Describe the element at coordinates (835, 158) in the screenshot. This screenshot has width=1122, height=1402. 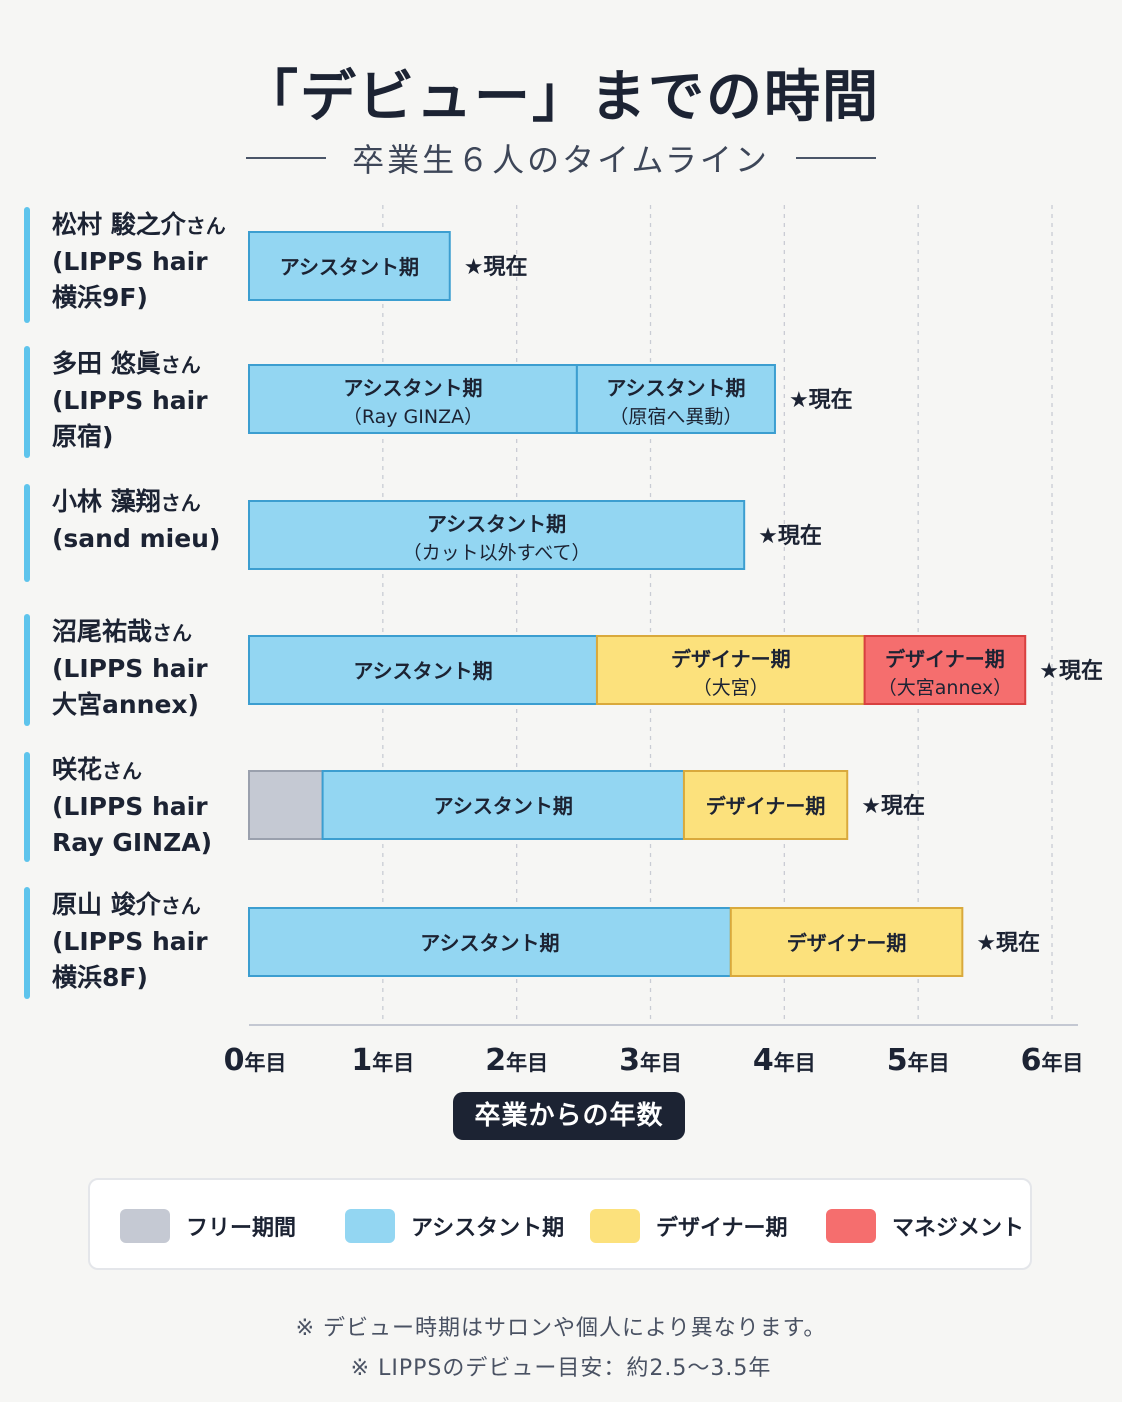
I see `subtitle-rule-right` at that location.